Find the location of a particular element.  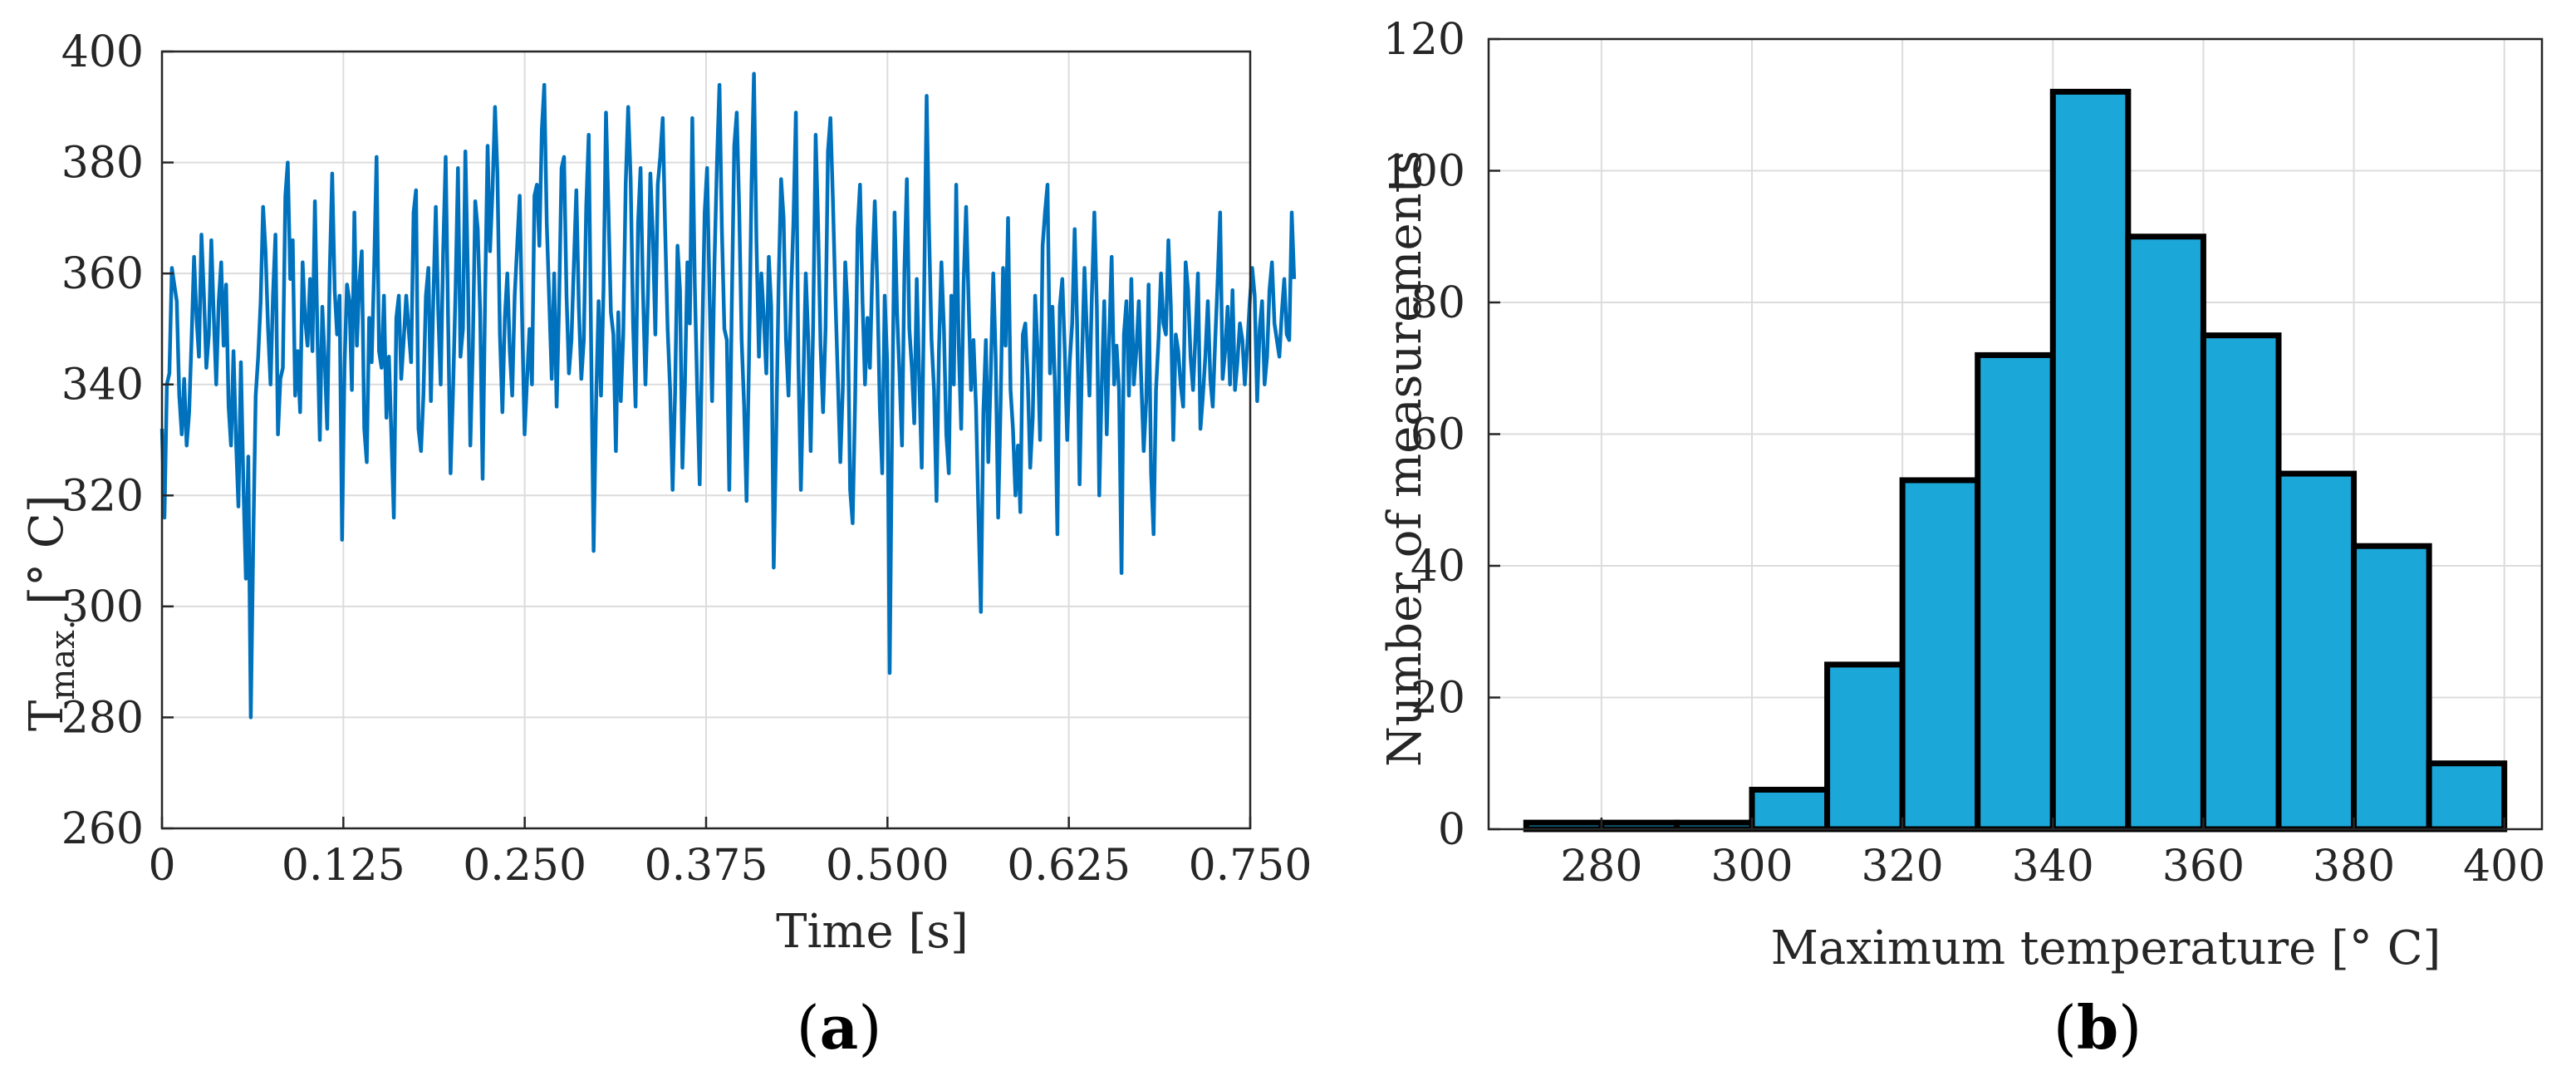

a-y-tick-label: 340 is located at coordinates (102, 385).